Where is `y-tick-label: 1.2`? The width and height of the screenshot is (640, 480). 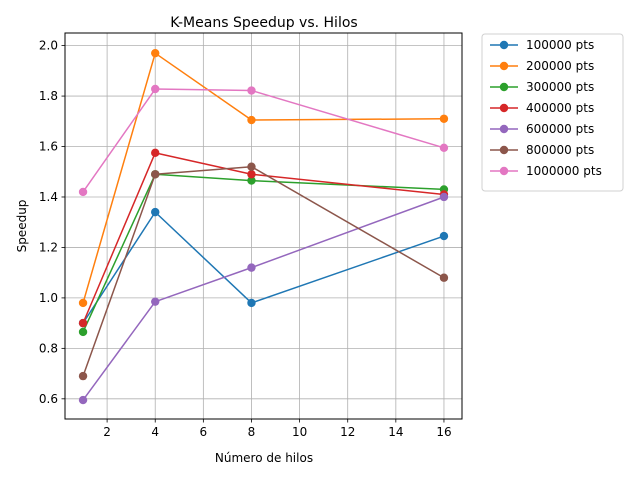 y-tick-label: 1.2 is located at coordinates (48, 247).